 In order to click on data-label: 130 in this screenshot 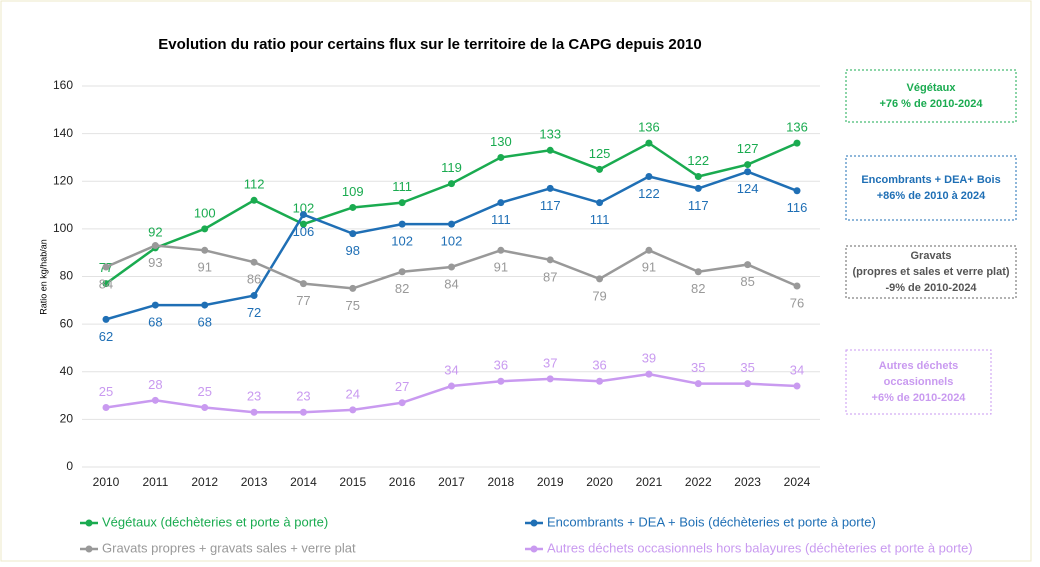, I will do `click(501, 141)`.